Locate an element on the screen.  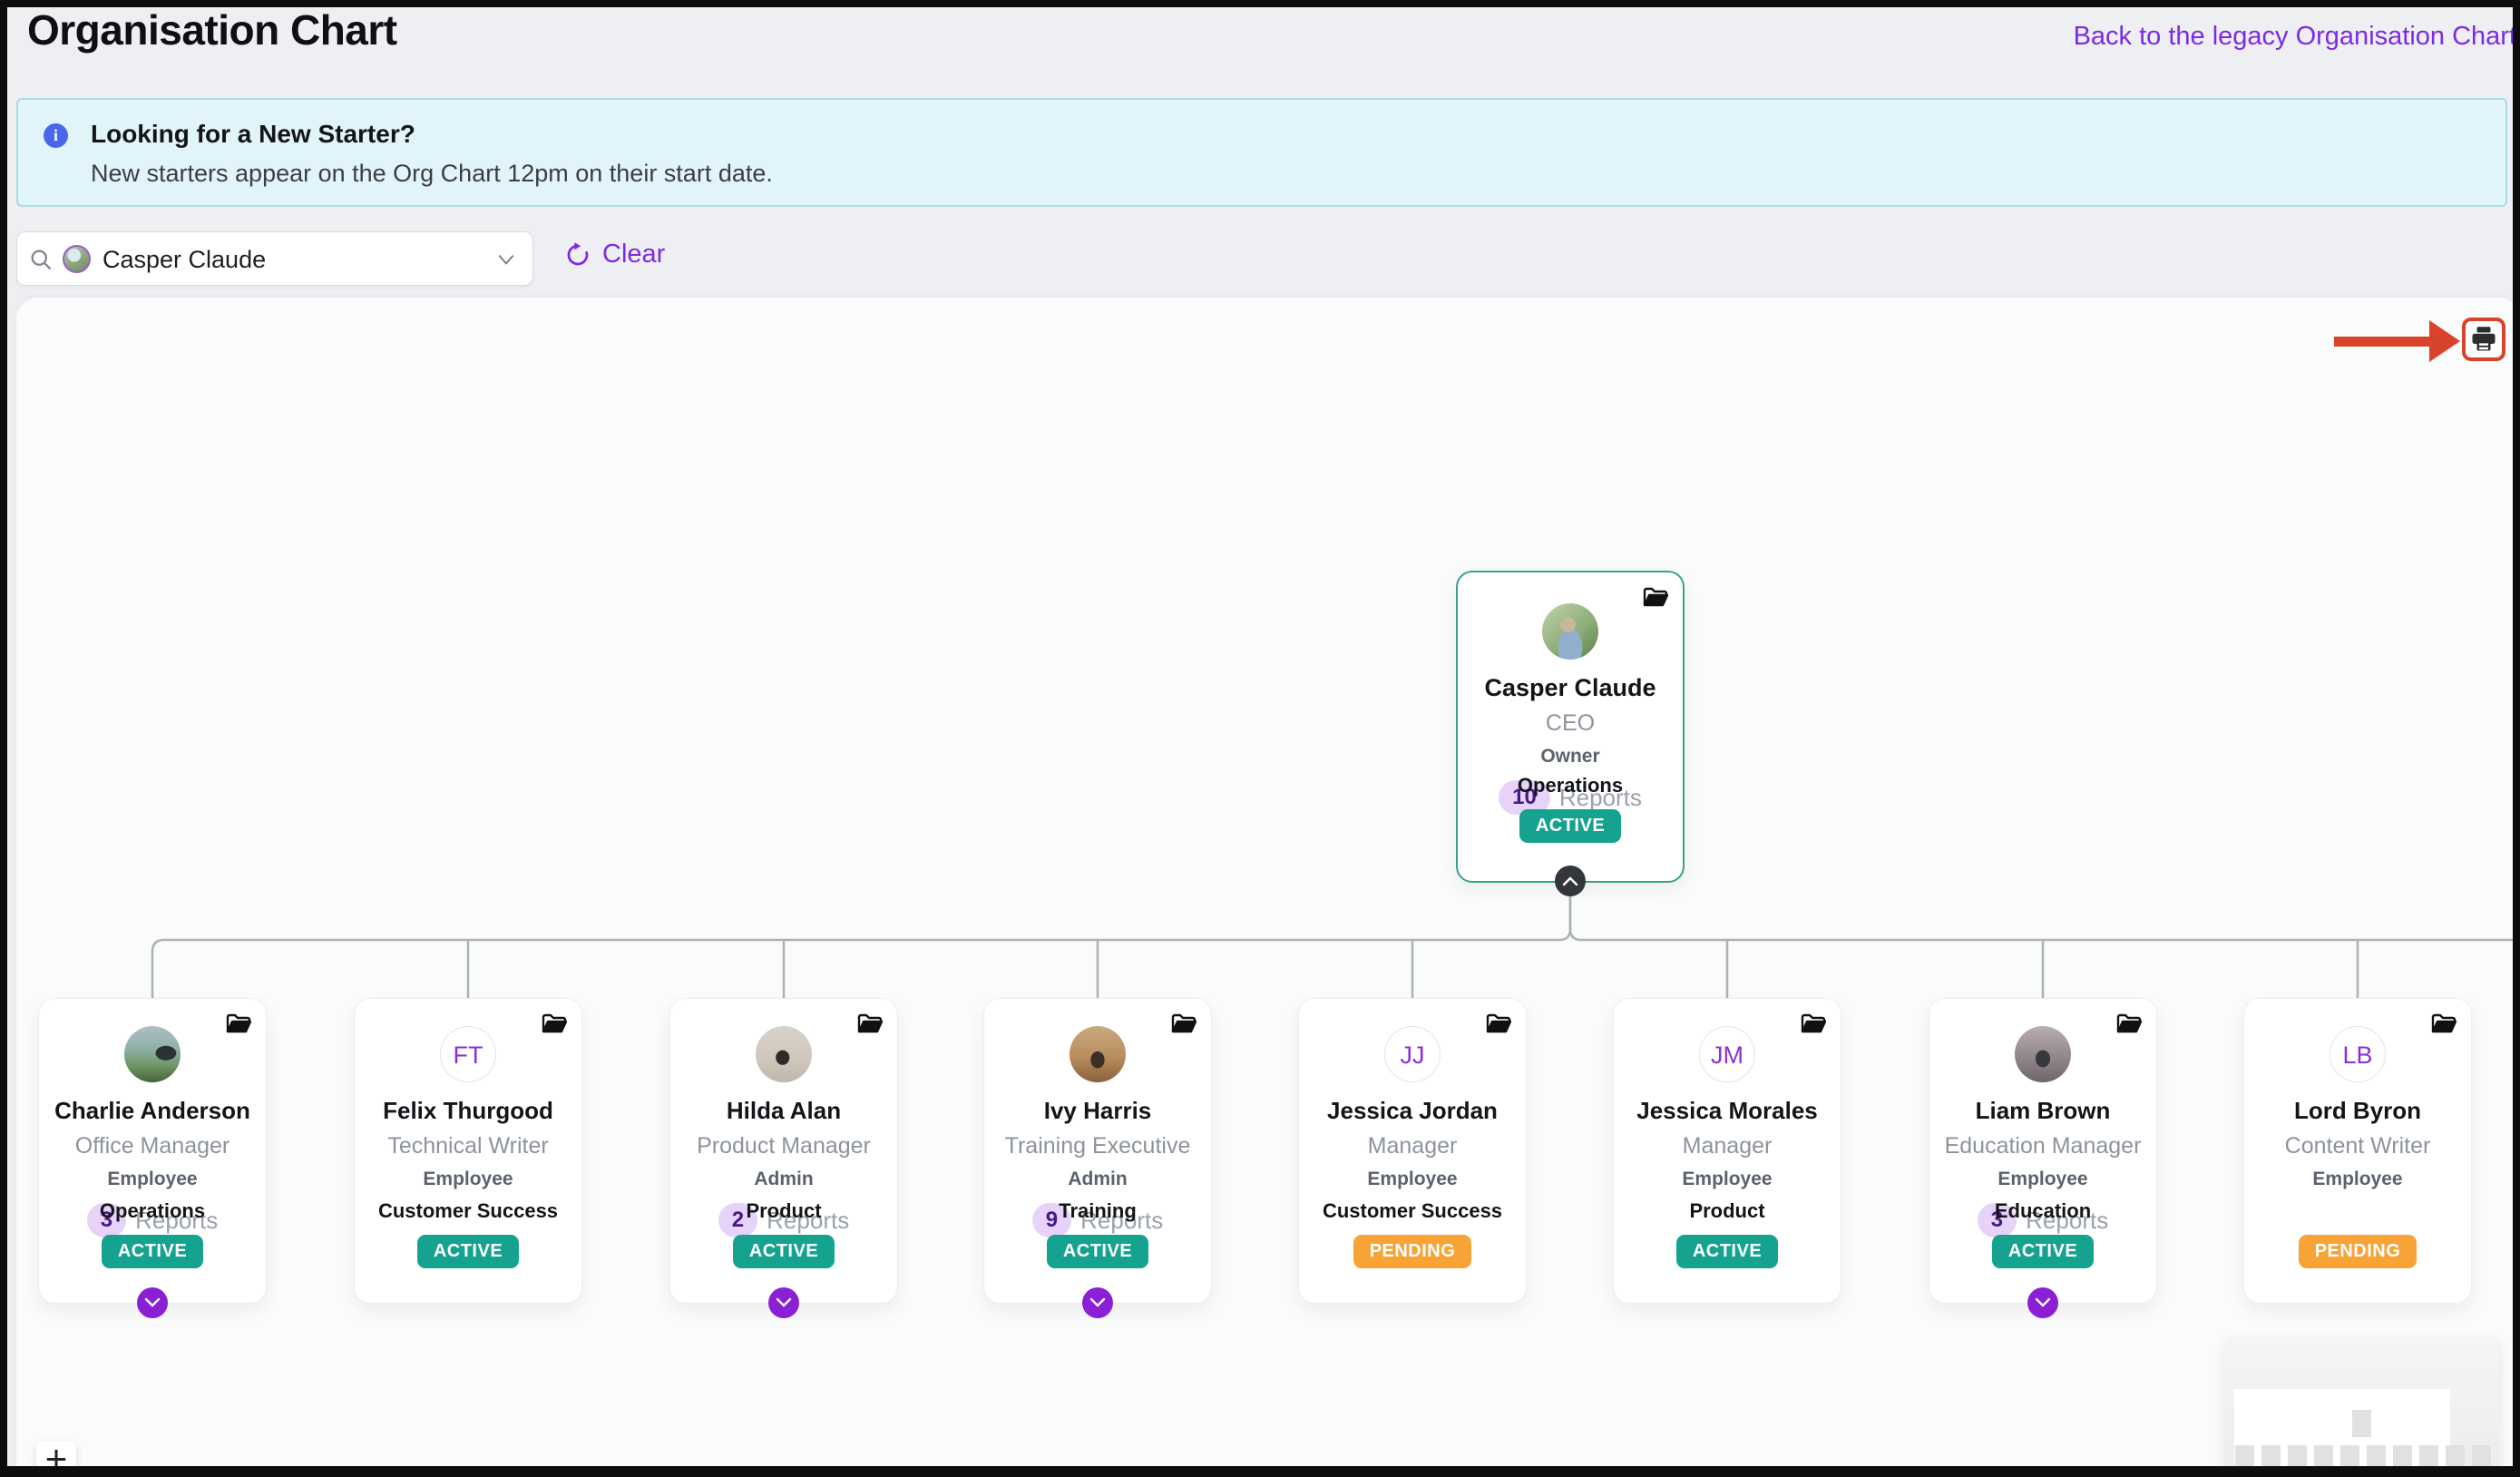
reset-icon is located at coordinates (577, 255).